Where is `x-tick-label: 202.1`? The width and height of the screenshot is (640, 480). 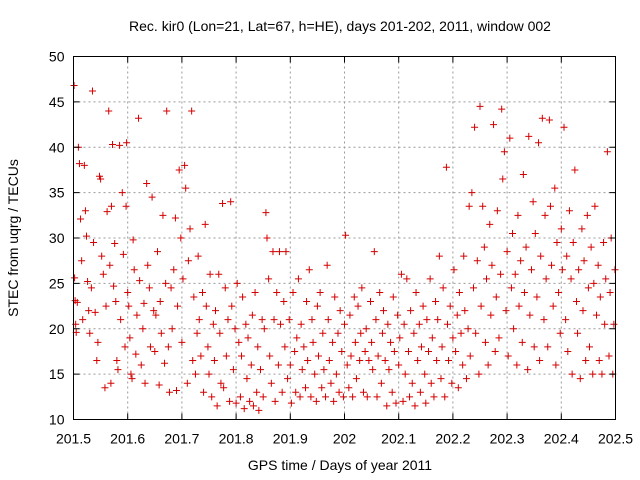
x-tick-label: 202.1 is located at coordinates (398, 439).